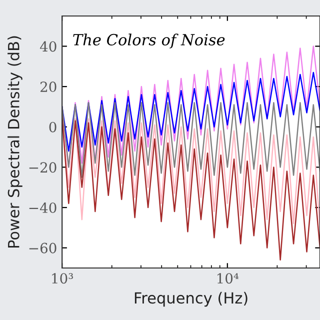 This screenshot has height=320, width=320. Describe the element at coordinates (62, 278) in the screenshot. I see `x-tick-label: 10³` at that location.